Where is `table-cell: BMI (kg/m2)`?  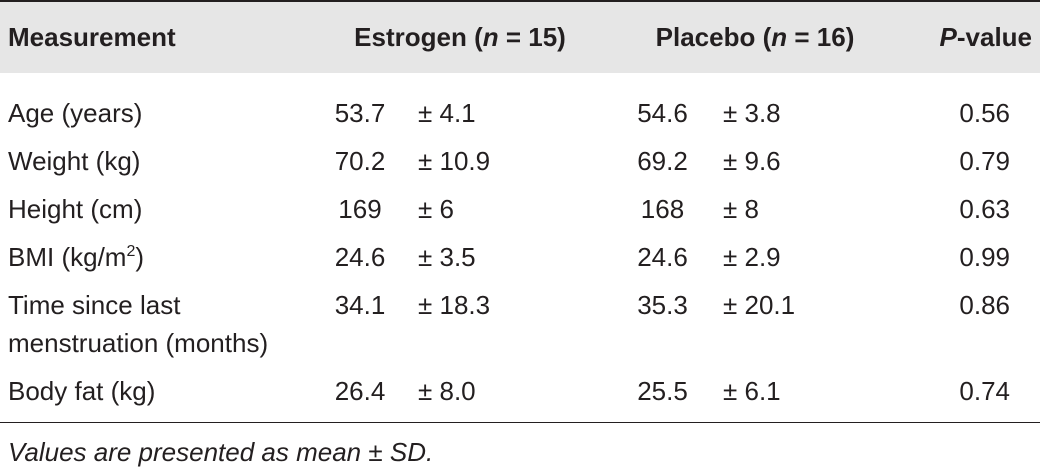 table-cell: BMI (kg/m2) is located at coordinates (155, 257).